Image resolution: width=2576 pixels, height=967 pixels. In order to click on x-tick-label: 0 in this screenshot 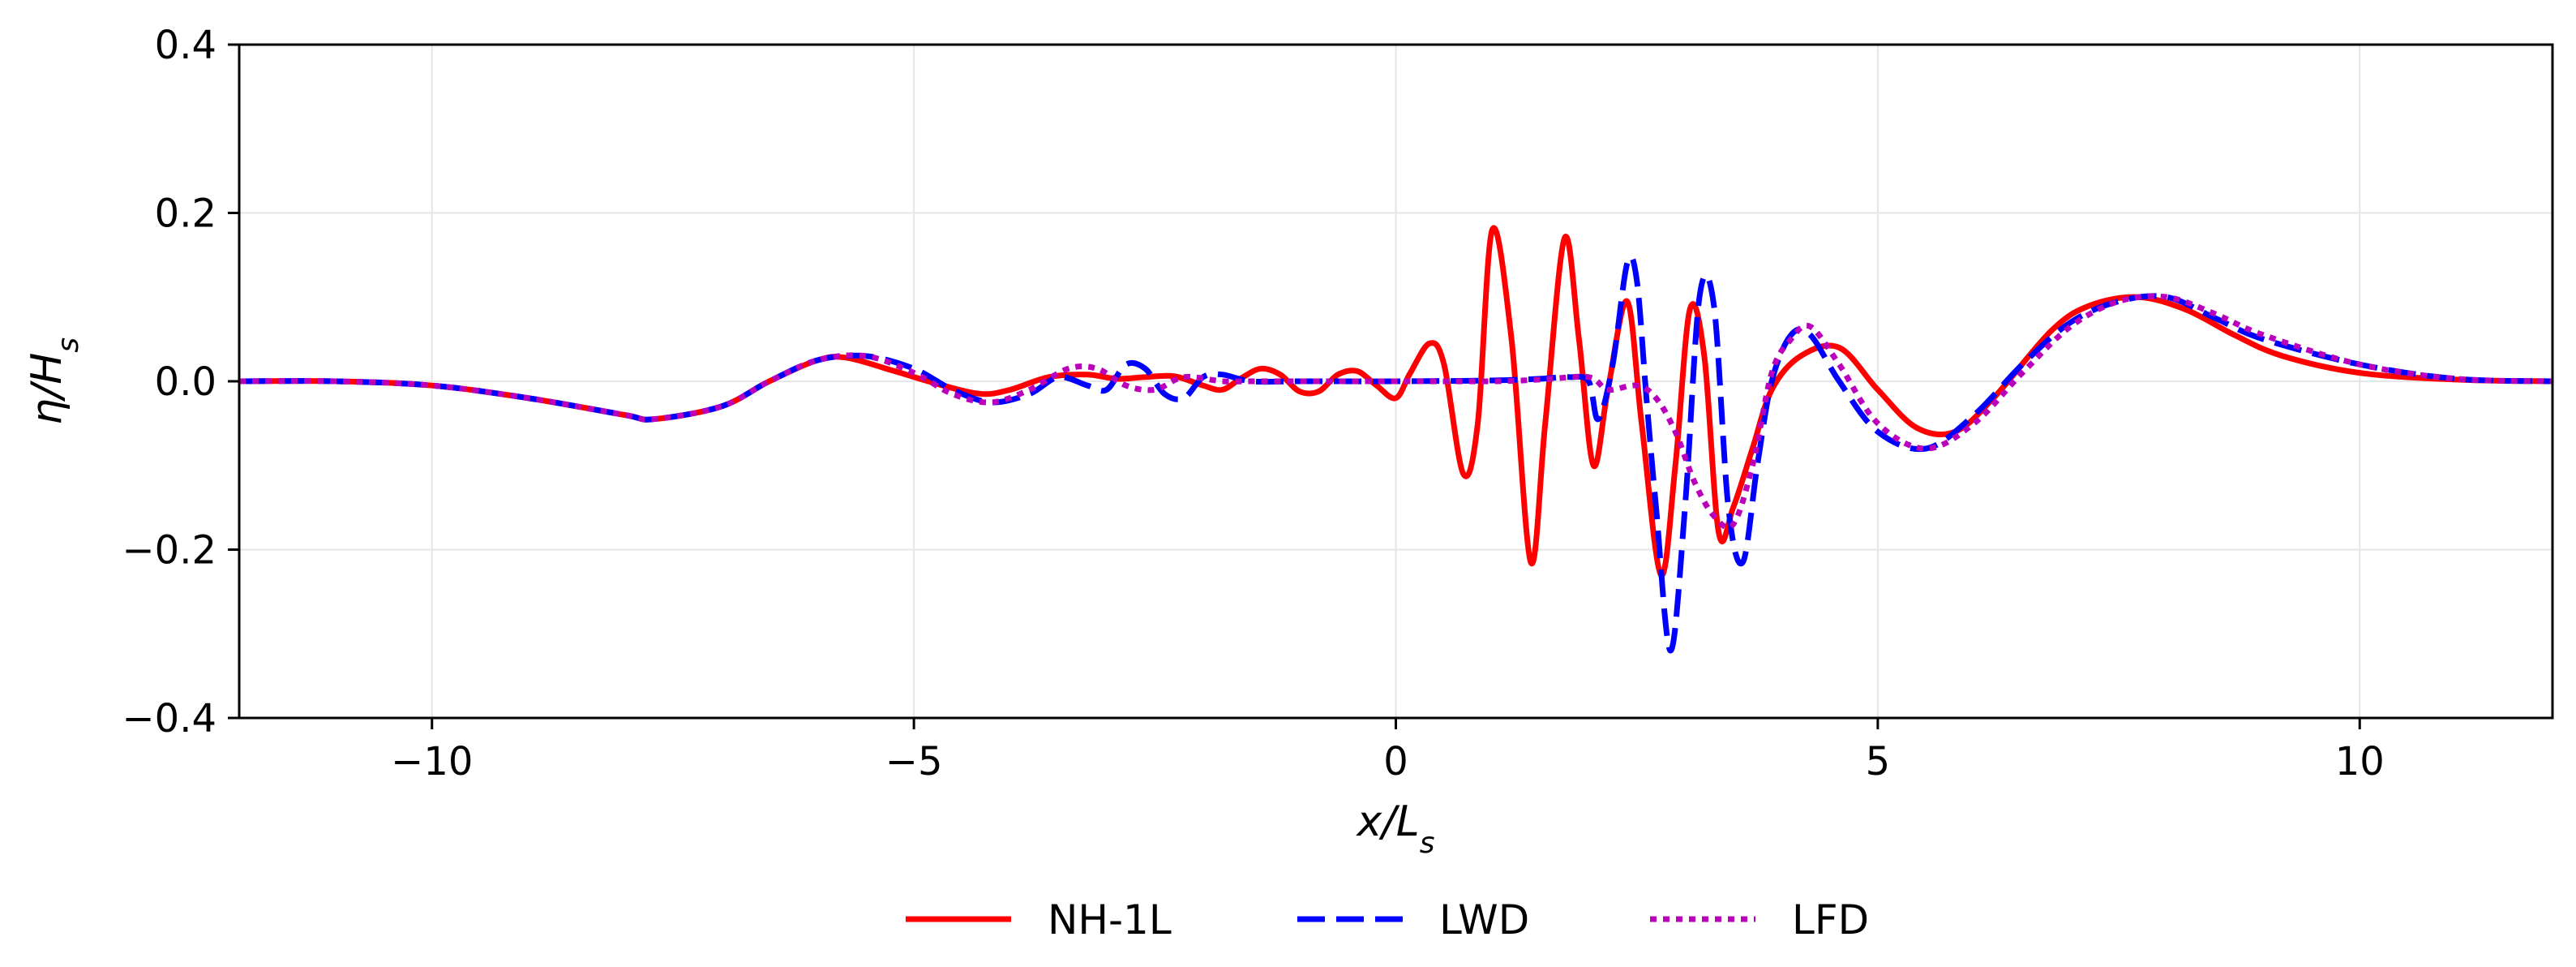, I will do `click(1395, 762)`.